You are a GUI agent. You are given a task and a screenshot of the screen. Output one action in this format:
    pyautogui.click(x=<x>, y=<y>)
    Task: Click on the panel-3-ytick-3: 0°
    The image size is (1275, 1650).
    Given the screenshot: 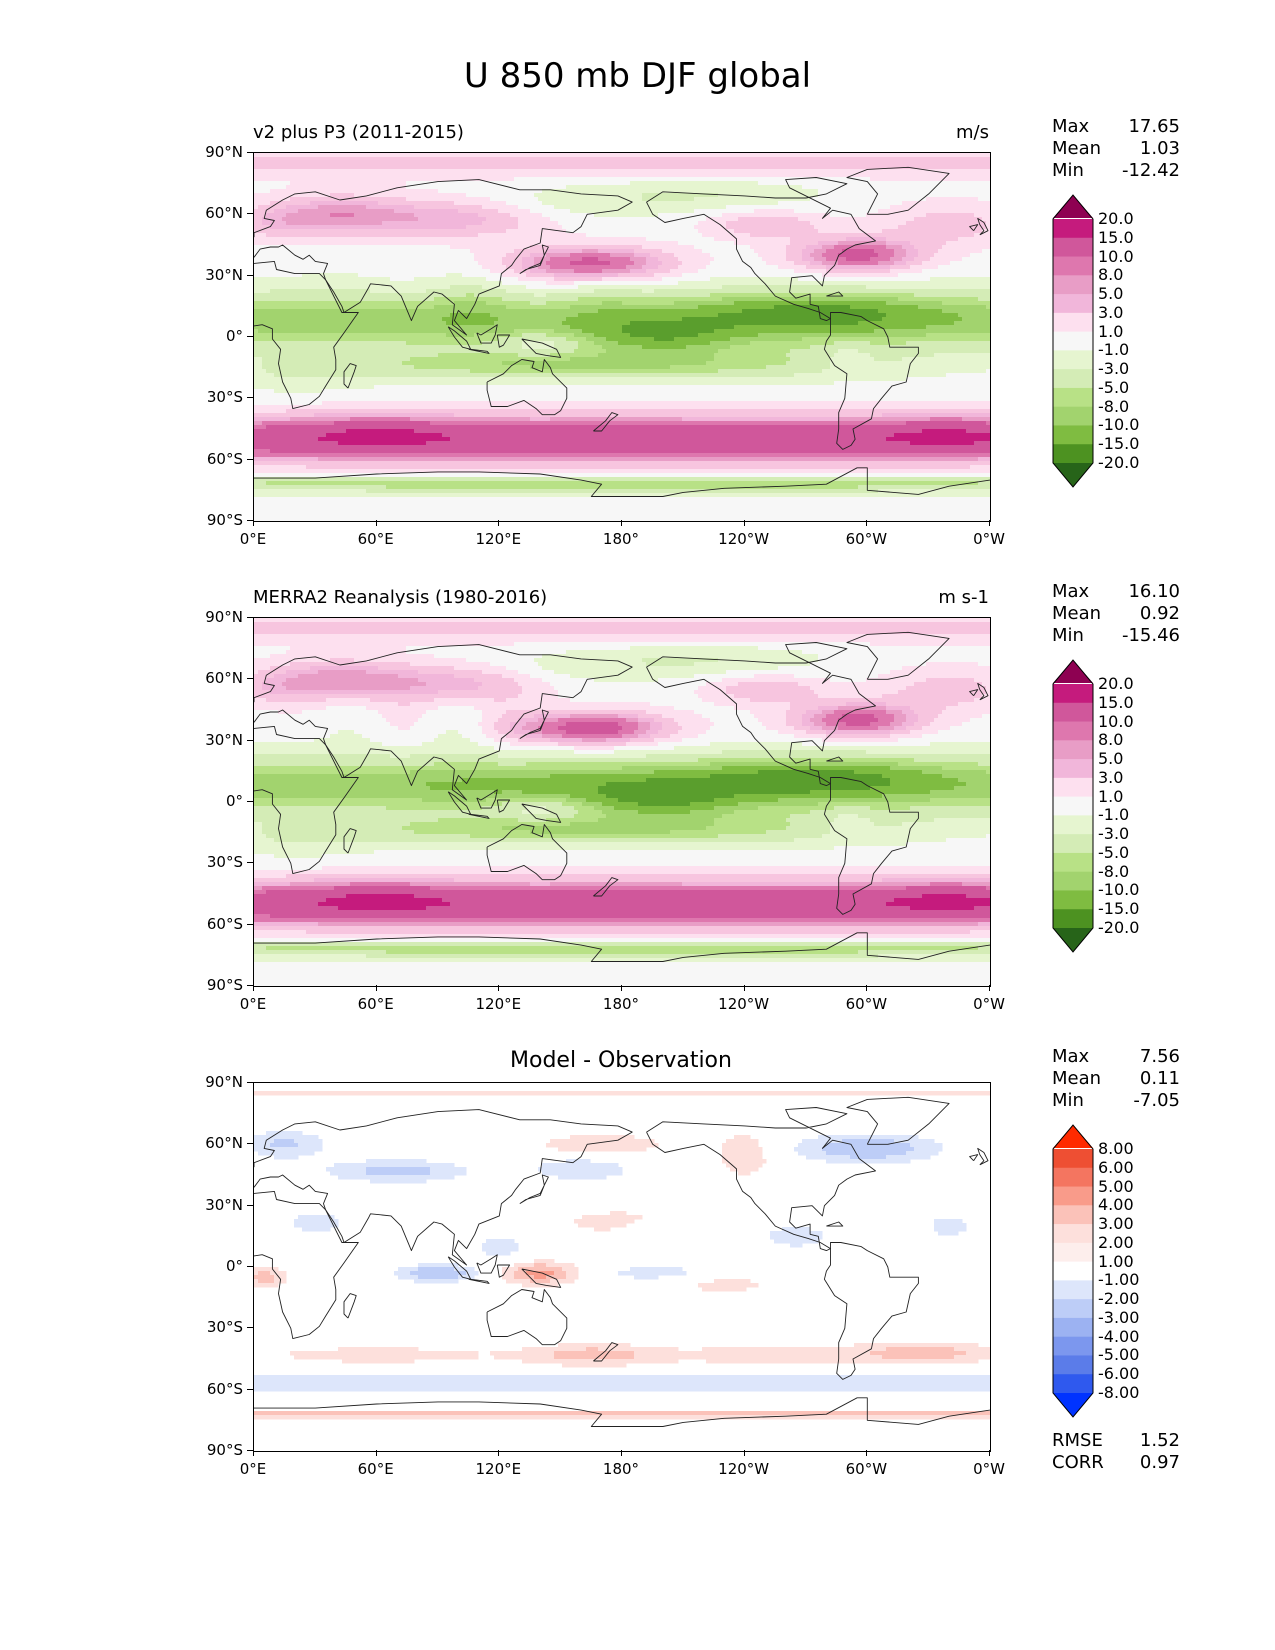 What is the action you would take?
    pyautogui.click(x=213, y=1266)
    